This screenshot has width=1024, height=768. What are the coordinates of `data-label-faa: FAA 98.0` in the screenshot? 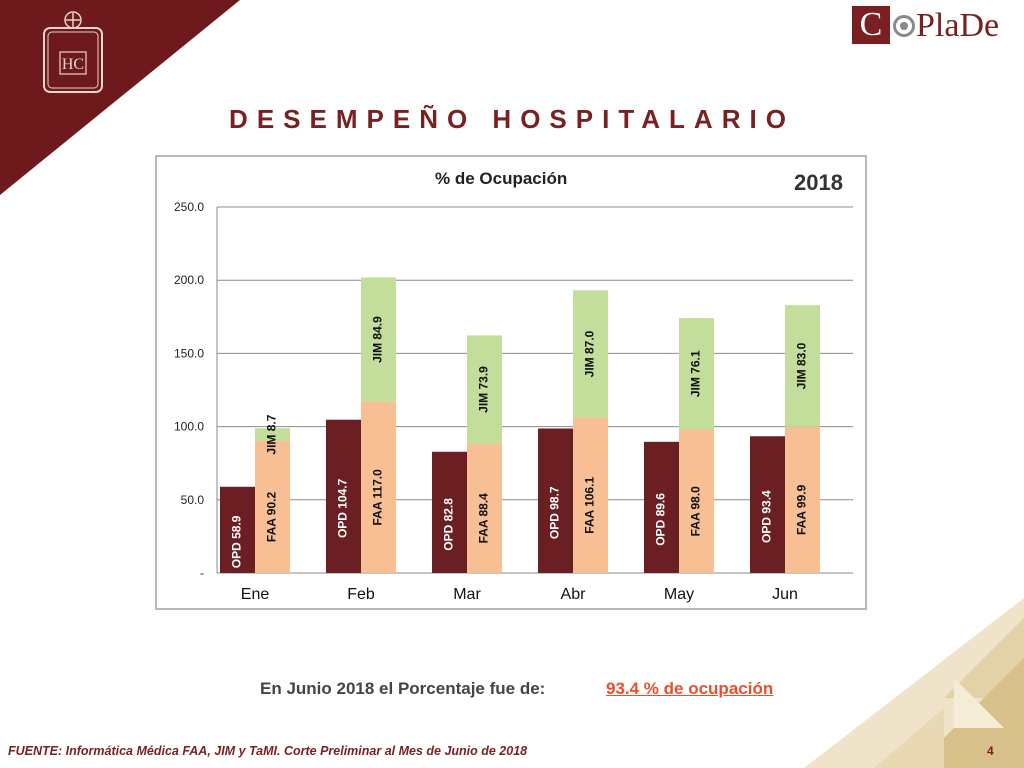 It's located at (696, 511).